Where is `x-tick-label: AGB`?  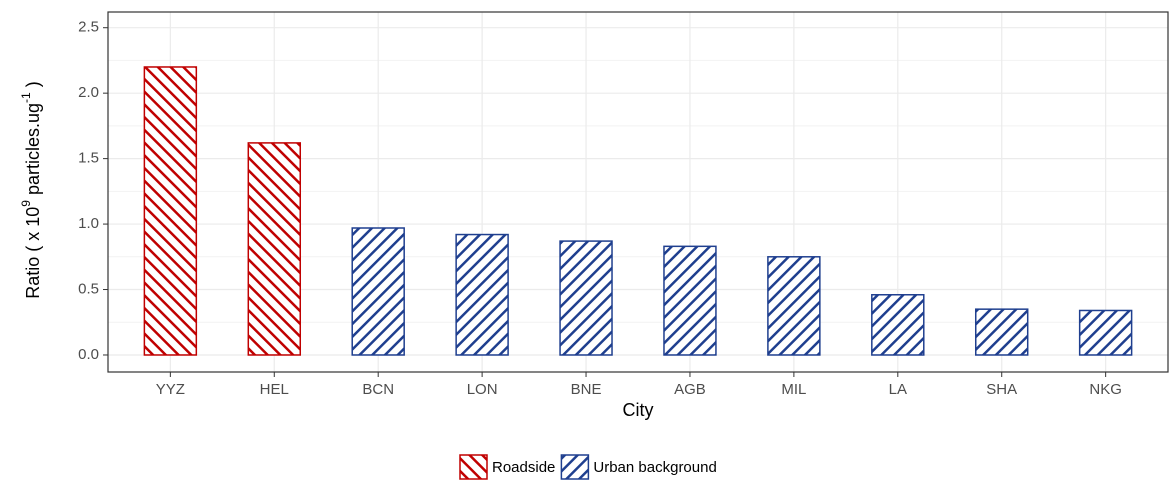
x-tick-label: AGB is located at coordinates (690, 389).